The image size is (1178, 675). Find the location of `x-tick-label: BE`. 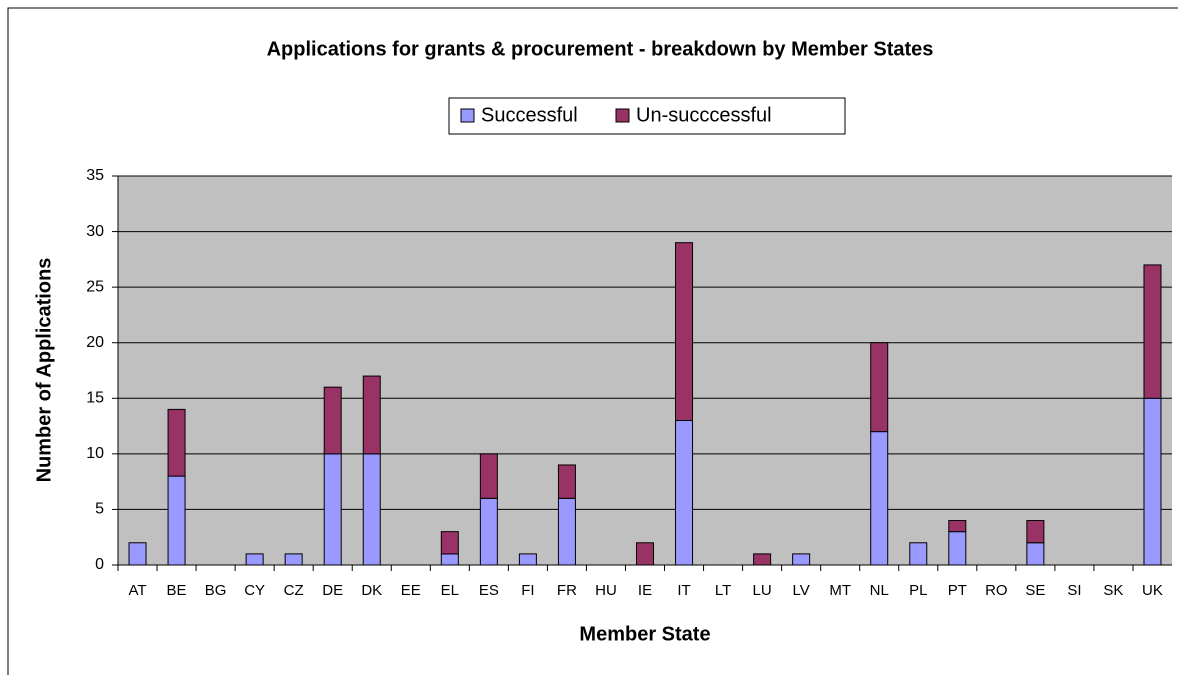

x-tick-label: BE is located at coordinates (177, 590).